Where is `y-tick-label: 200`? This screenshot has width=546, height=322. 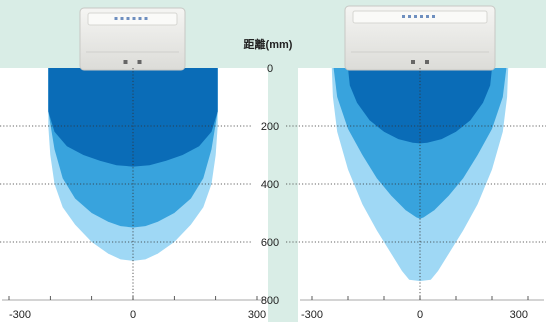
y-tick-label: 200 is located at coordinates (270, 127).